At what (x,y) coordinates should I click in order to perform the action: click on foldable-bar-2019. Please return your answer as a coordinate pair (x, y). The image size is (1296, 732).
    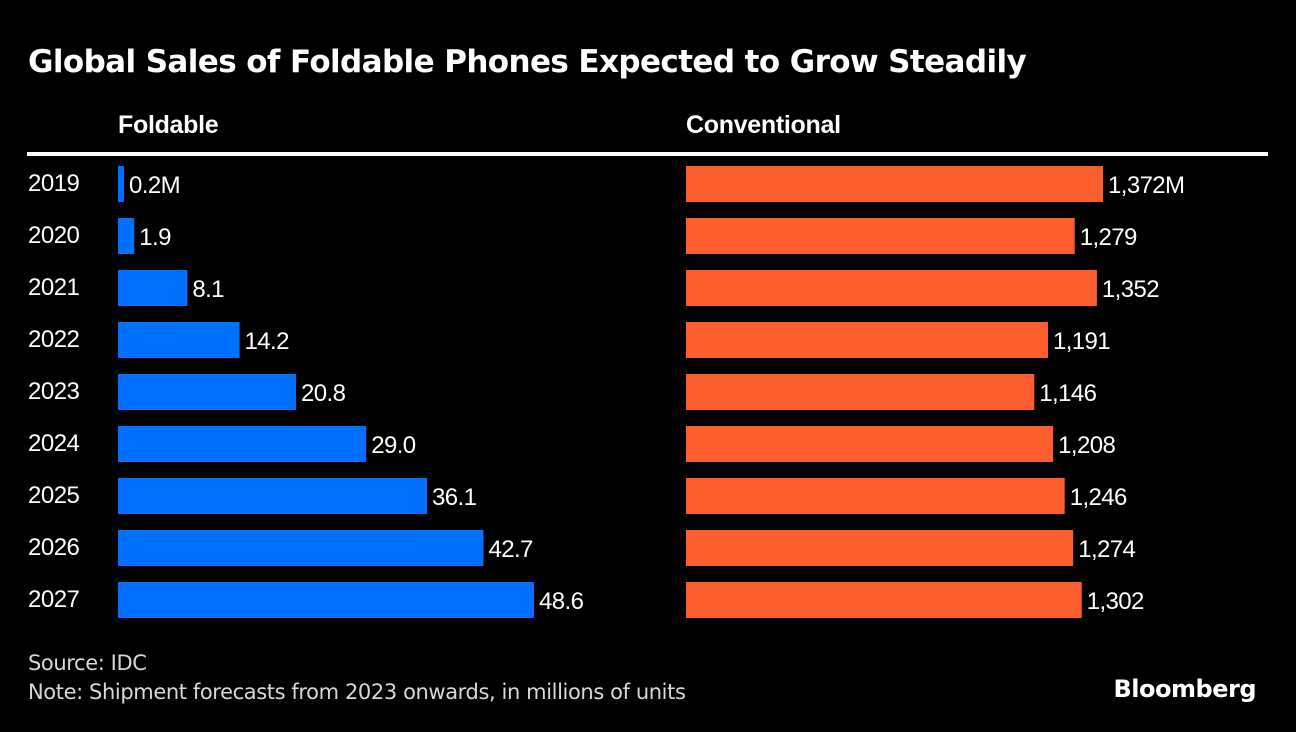
    Looking at the image, I should click on (121, 184).